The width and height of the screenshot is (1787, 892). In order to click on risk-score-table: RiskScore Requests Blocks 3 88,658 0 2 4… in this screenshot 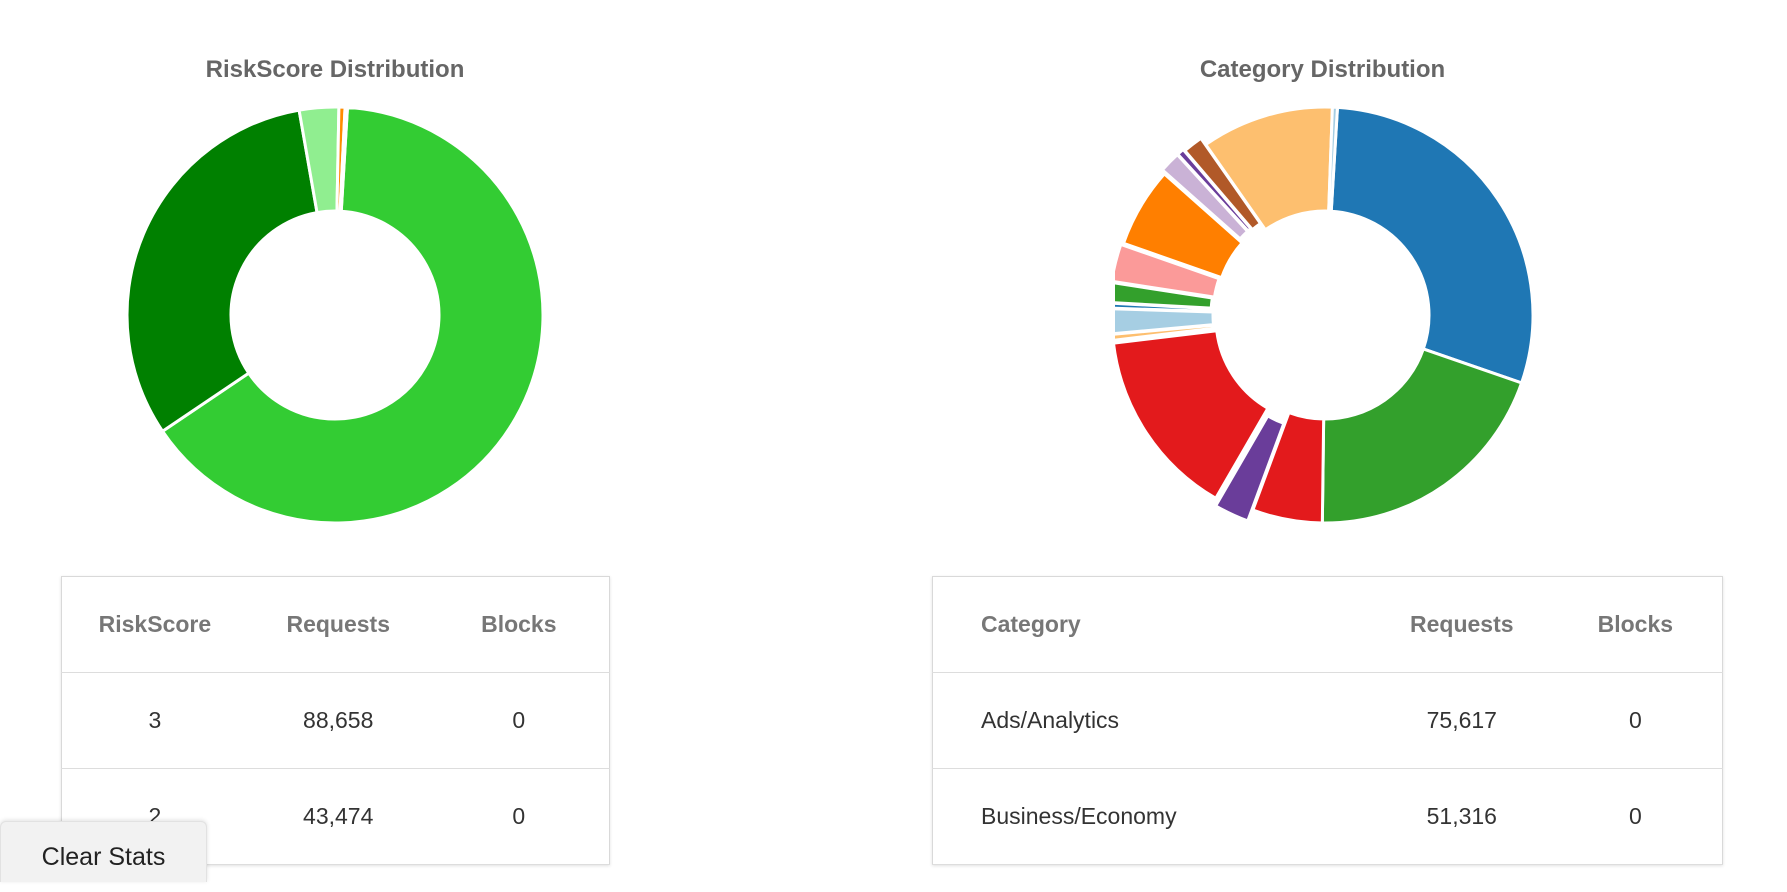, I will do `click(335, 720)`.